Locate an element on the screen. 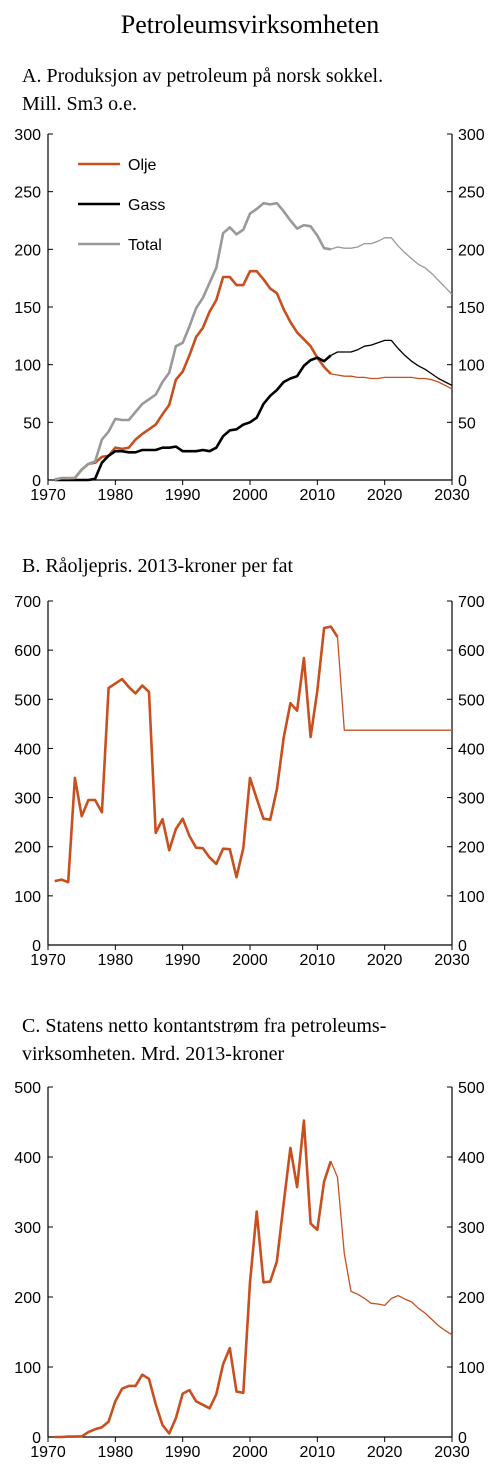 This screenshot has height=1478, width=500. y-tick-label-left: 50 is located at coordinates (32, 423).